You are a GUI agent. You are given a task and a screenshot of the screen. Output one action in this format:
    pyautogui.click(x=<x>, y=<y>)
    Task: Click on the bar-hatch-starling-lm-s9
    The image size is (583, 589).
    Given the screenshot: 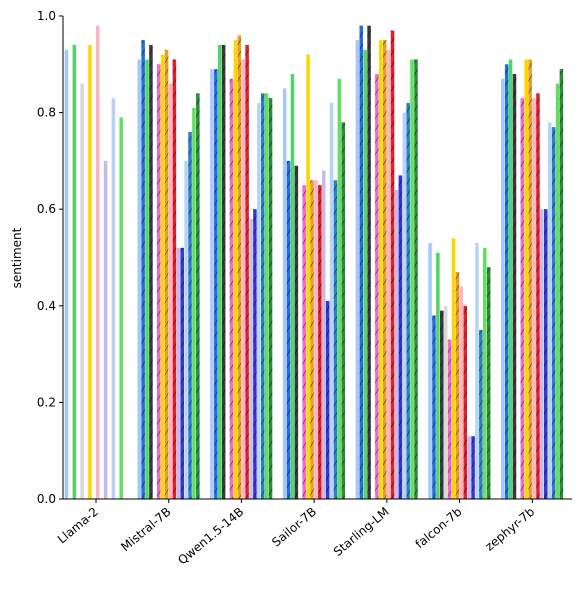 What is the action you would take?
    pyautogui.click(x=392, y=265)
    